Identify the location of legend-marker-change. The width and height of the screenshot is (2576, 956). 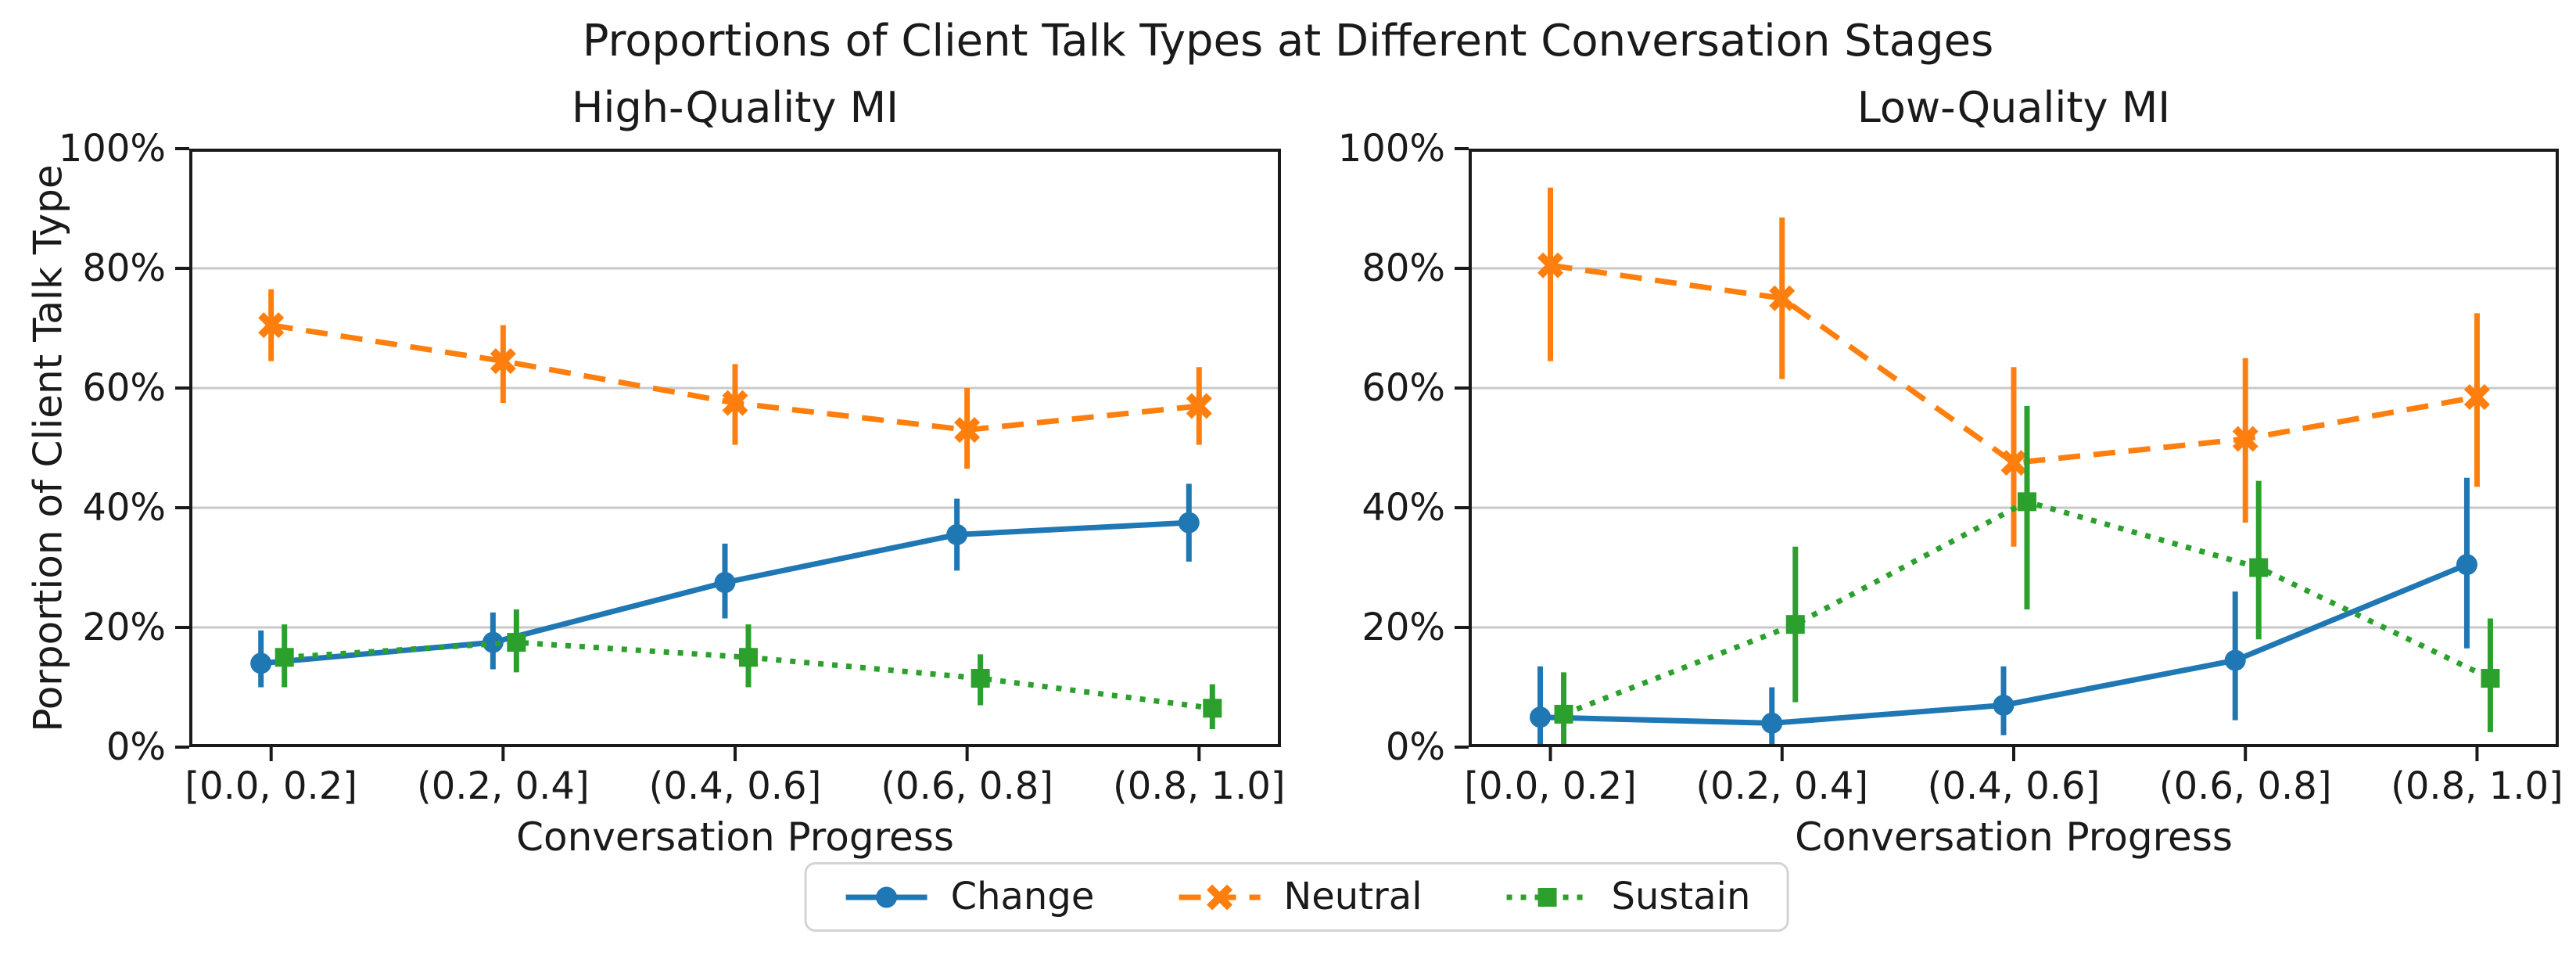
(887, 897).